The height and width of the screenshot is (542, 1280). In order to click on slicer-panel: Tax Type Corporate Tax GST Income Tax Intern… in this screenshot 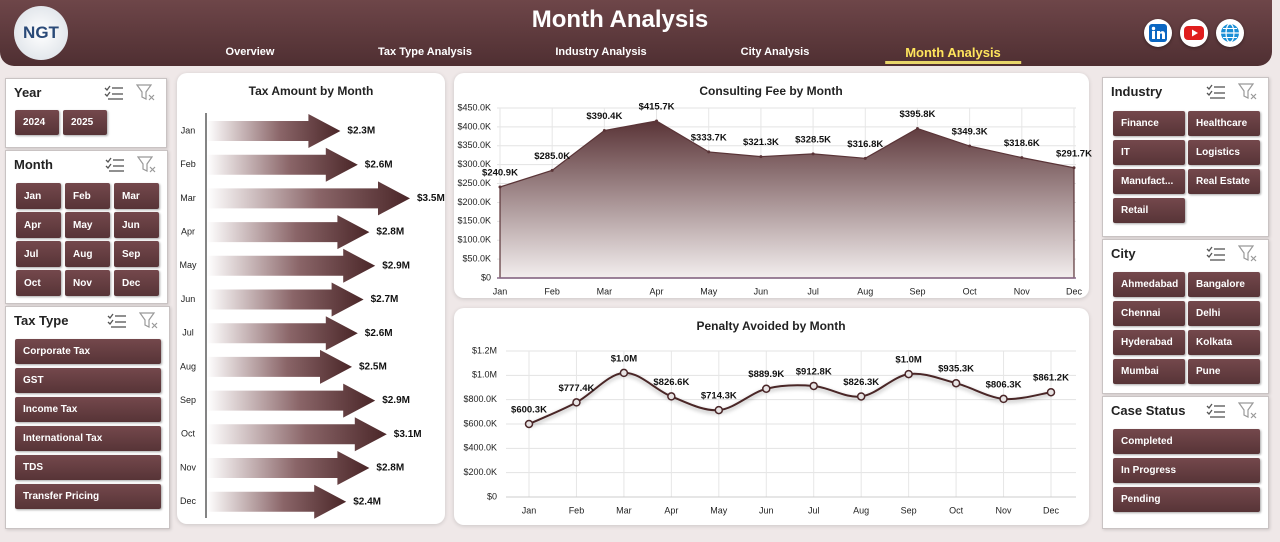, I will do `click(87, 417)`.